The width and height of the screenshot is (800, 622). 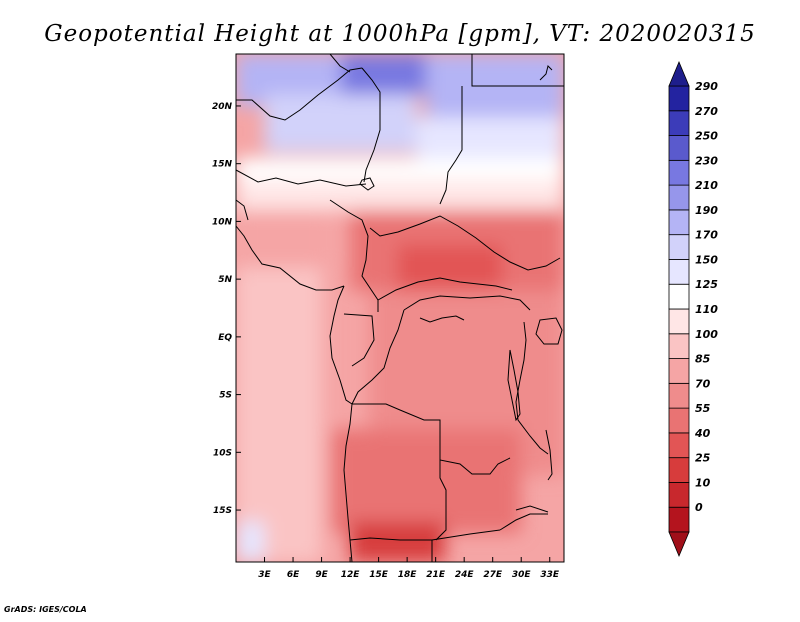 What do you see at coordinates (354, 255) in the screenshot?
I see `boundary-nigeria-cameroon` at bounding box center [354, 255].